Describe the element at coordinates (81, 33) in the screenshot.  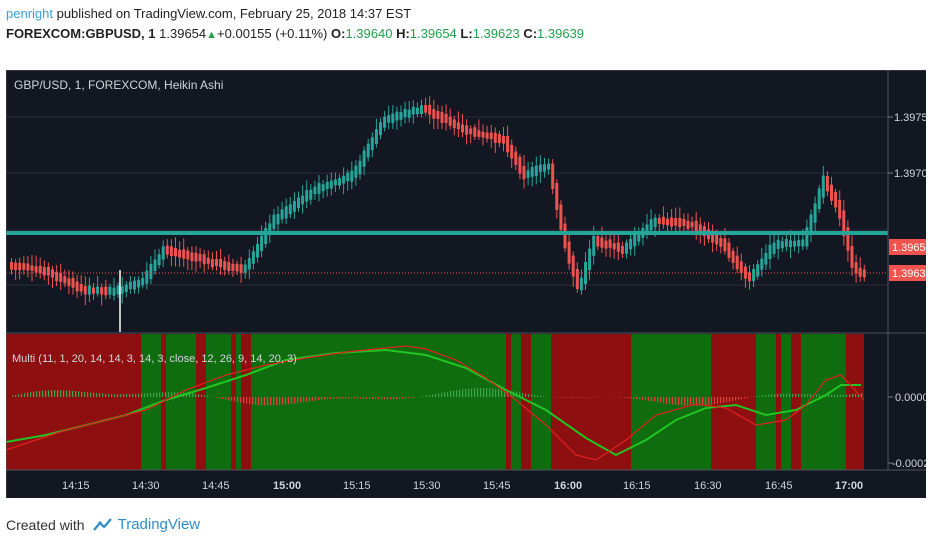
I see `symbol-label: FOREXCOM:GBPUSD, 1` at that location.